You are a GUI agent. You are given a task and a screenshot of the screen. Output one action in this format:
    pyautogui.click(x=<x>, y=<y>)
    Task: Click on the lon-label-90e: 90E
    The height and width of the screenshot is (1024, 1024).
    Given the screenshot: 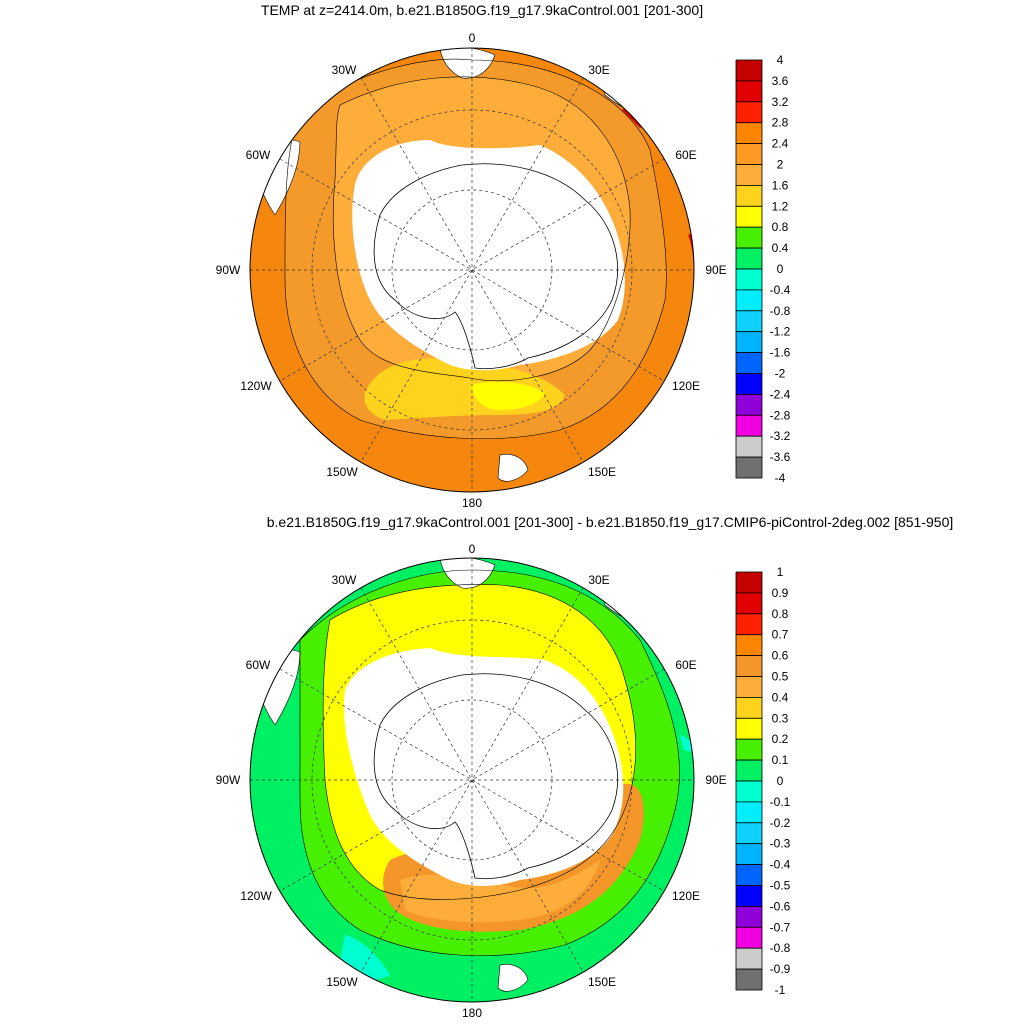 What is the action you would take?
    pyautogui.click(x=715, y=270)
    